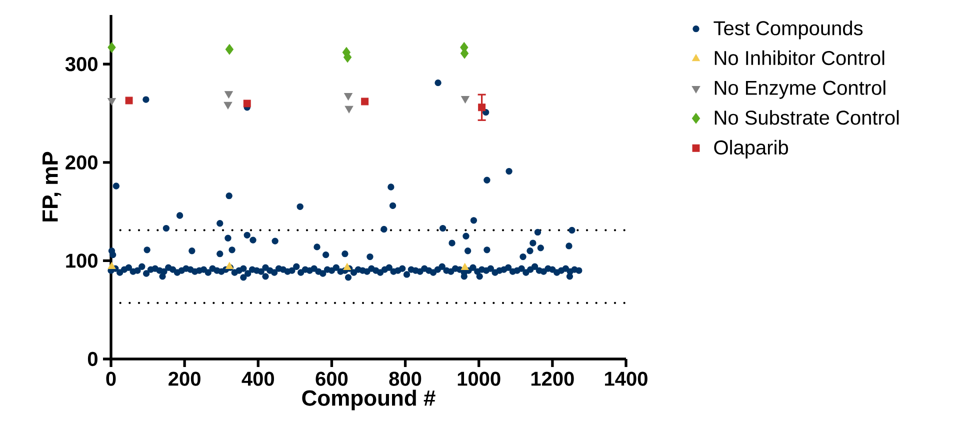  What do you see at coordinates (806, 117) in the screenshot?
I see `legend-label: No Substrate Control` at bounding box center [806, 117].